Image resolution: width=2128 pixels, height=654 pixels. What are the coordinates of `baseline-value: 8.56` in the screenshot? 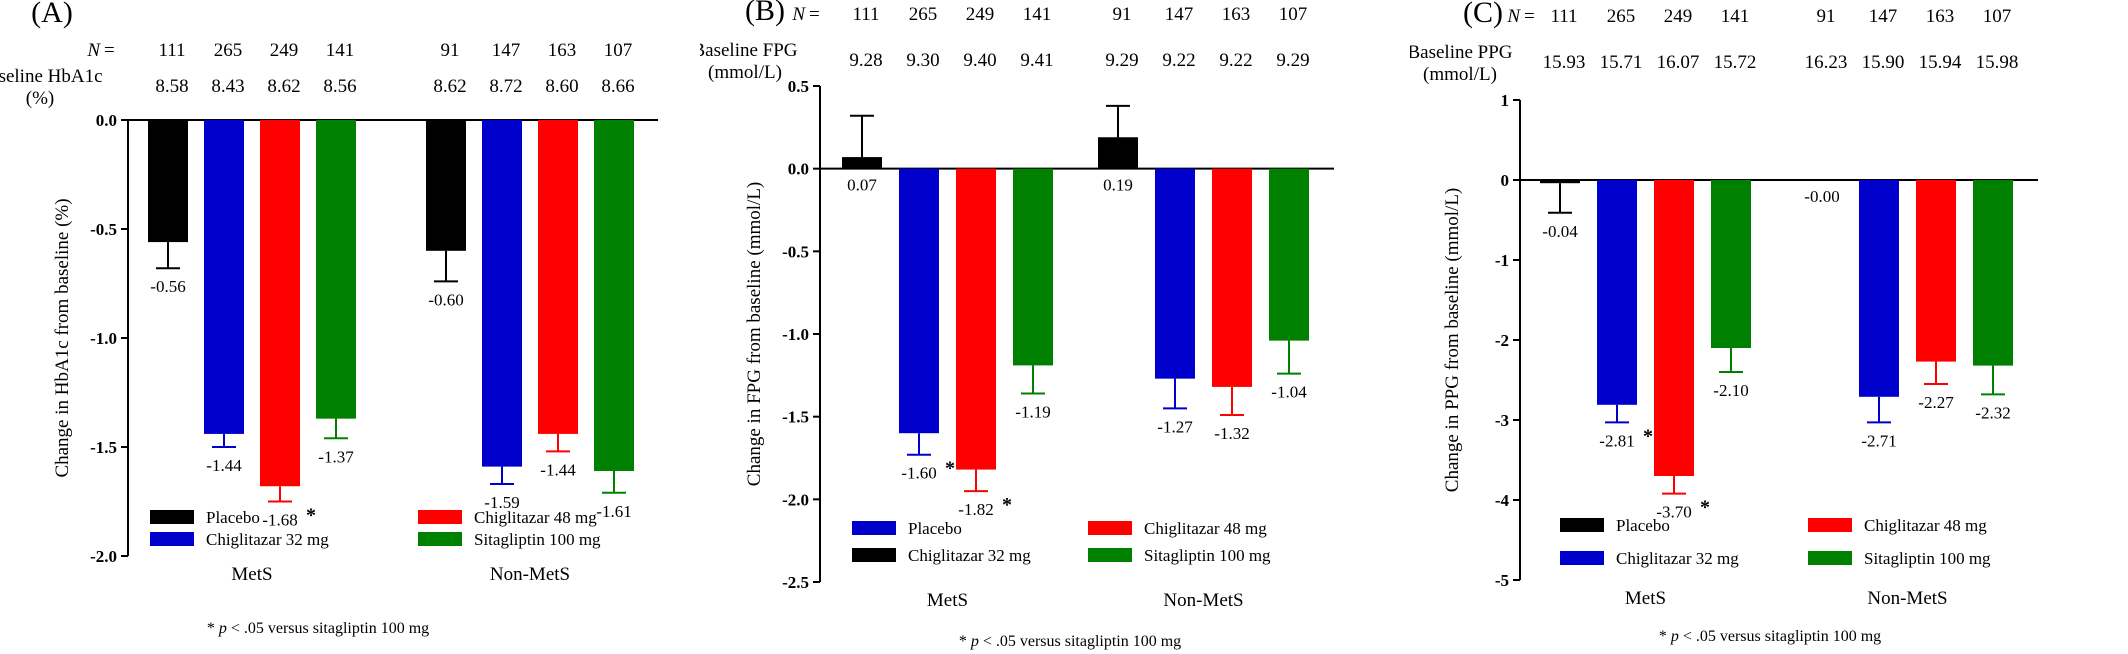 It's located at (339, 86).